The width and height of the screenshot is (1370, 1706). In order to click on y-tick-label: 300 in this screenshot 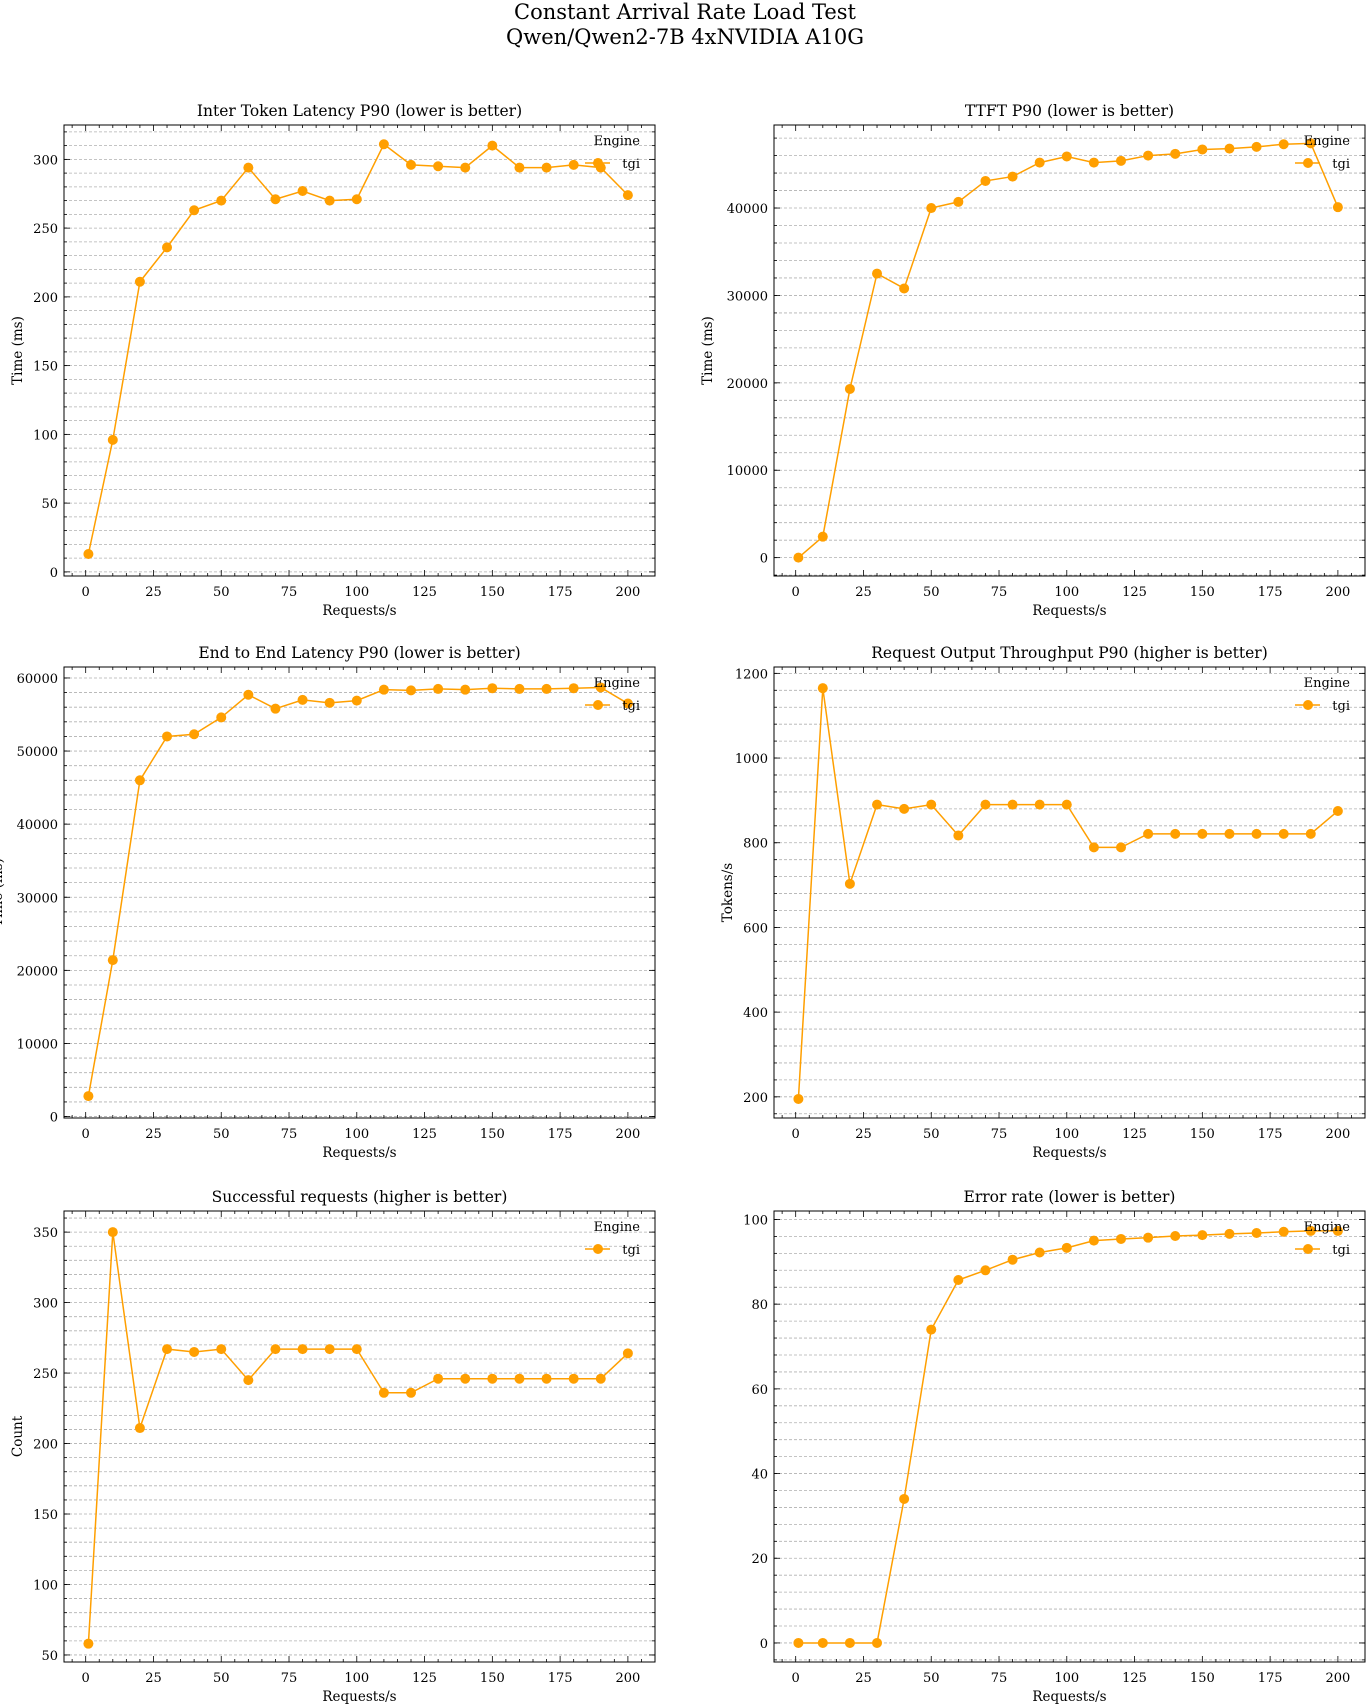, I will do `click(45, 160)`.